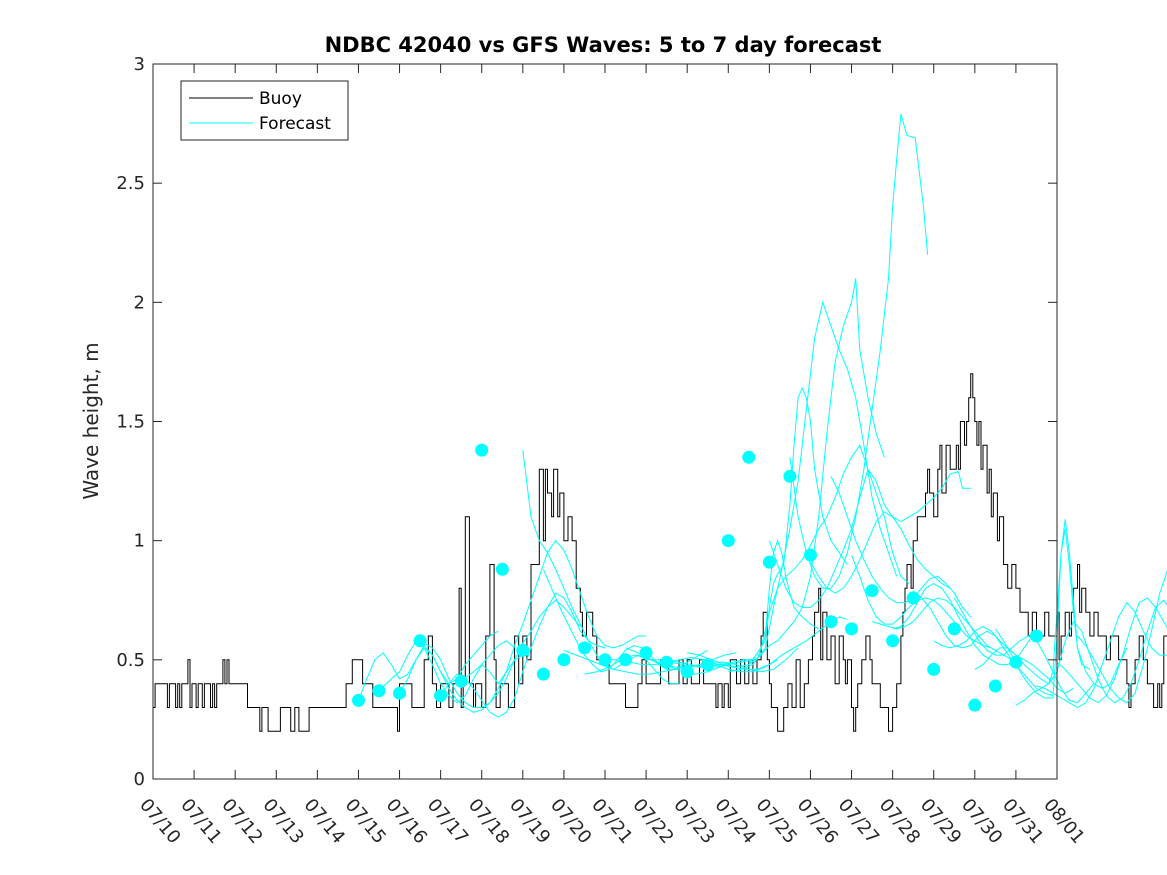 The image size is (1167, 875). I want to click on x-tick-label: 07/14, so click(324, 821).